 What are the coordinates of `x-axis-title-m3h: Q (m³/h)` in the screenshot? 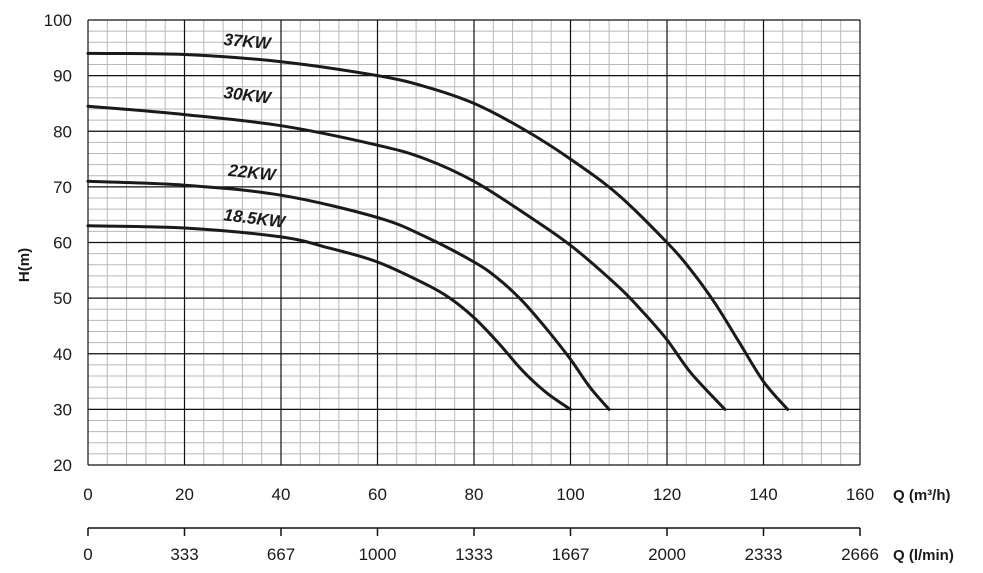 It's located at (922, 495).